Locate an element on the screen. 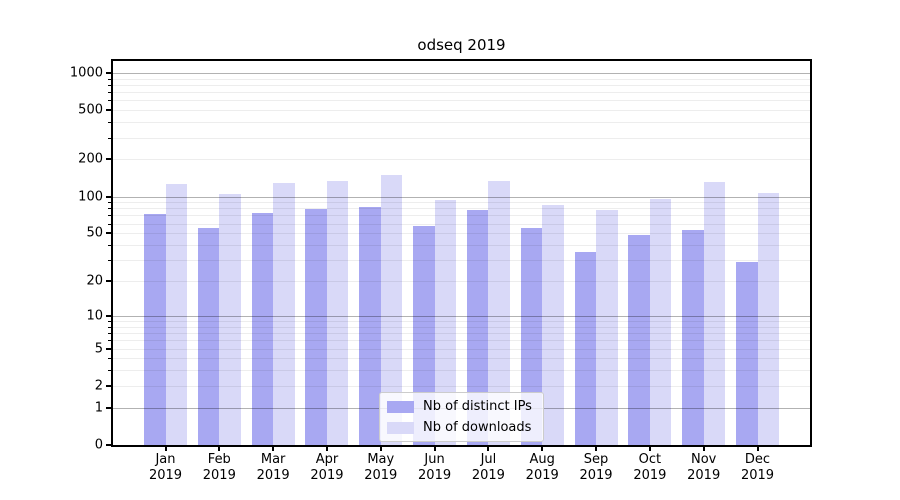  x-tick-label-apr: Apr 2019 is located at coordinates (327, 468).